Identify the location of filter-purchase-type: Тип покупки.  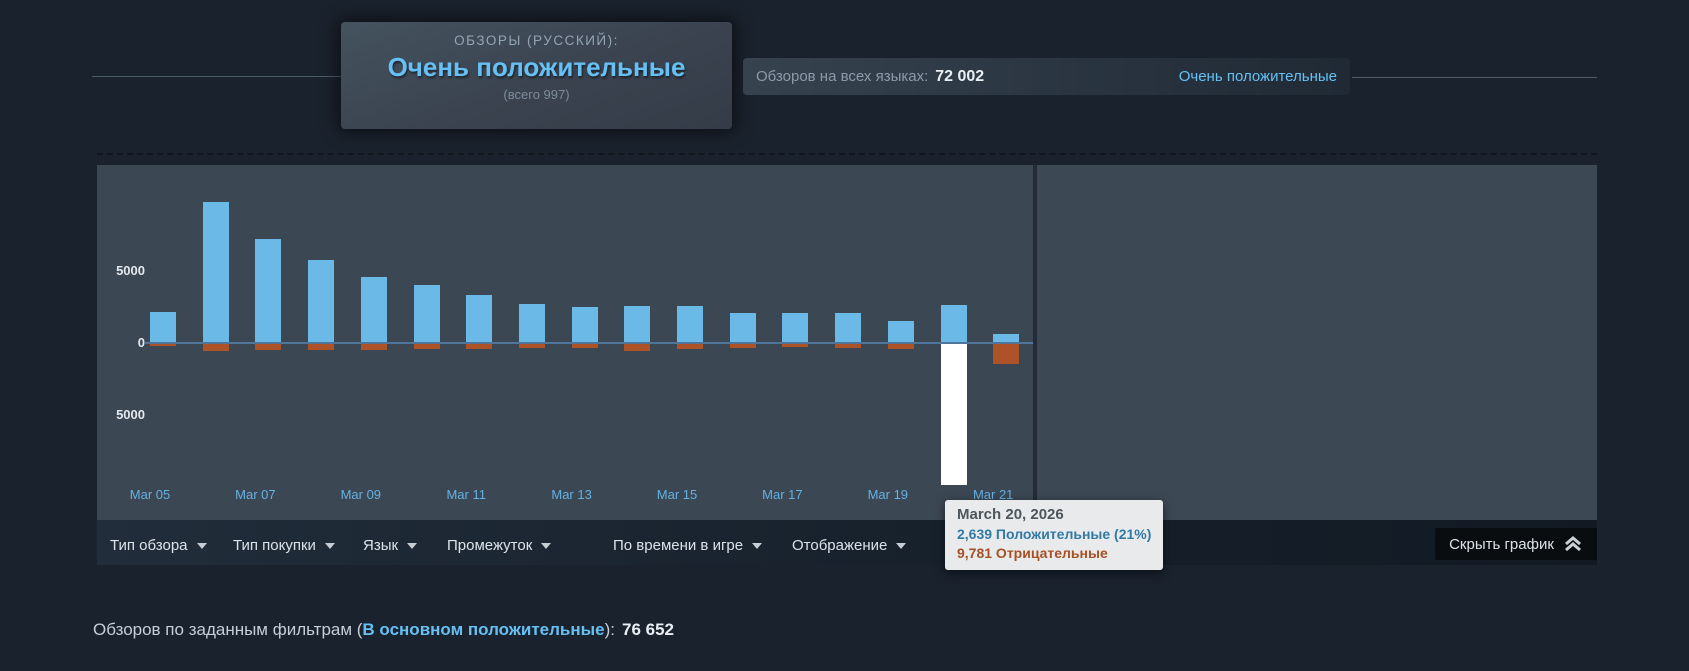
(284, 545).